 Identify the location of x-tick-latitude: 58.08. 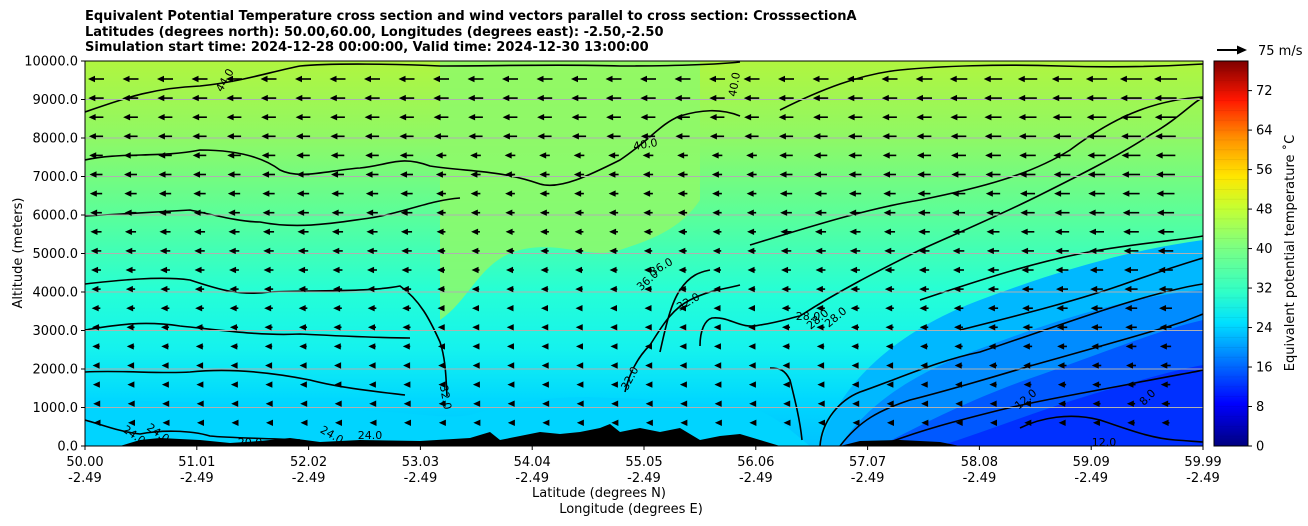
(979, 462).